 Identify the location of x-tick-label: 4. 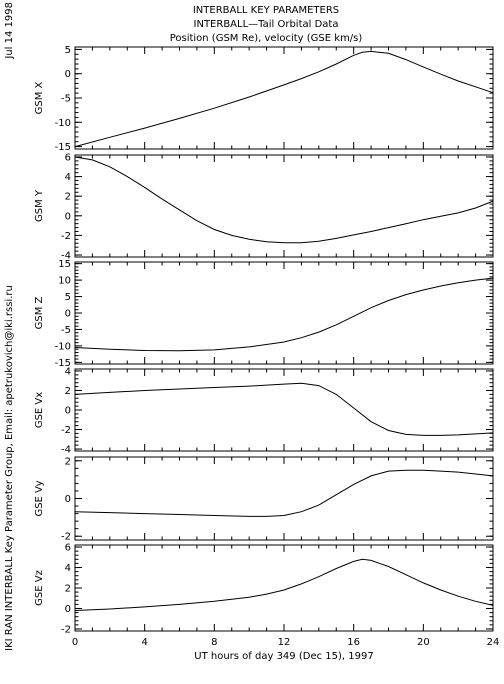
(144, 642).